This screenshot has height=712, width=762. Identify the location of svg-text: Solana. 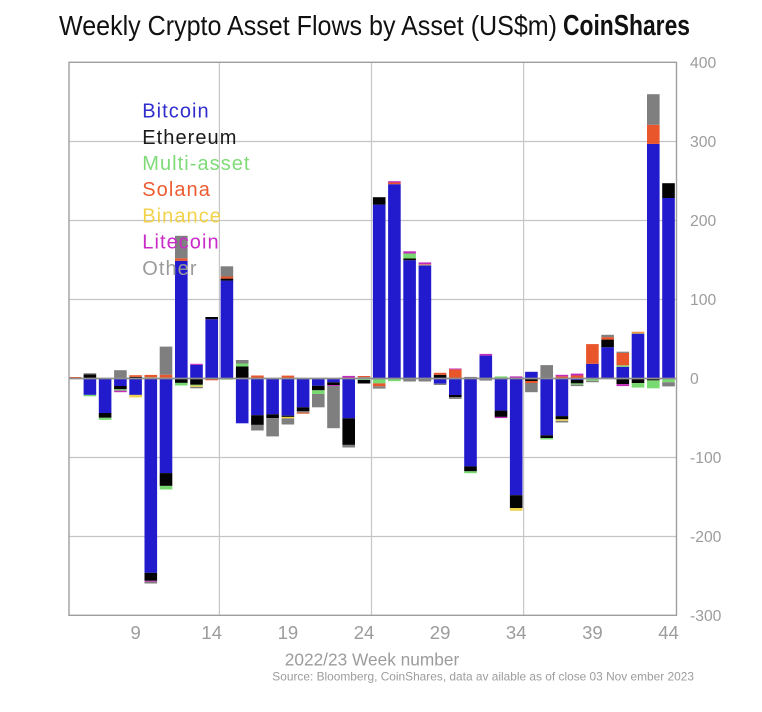
(176, 190).